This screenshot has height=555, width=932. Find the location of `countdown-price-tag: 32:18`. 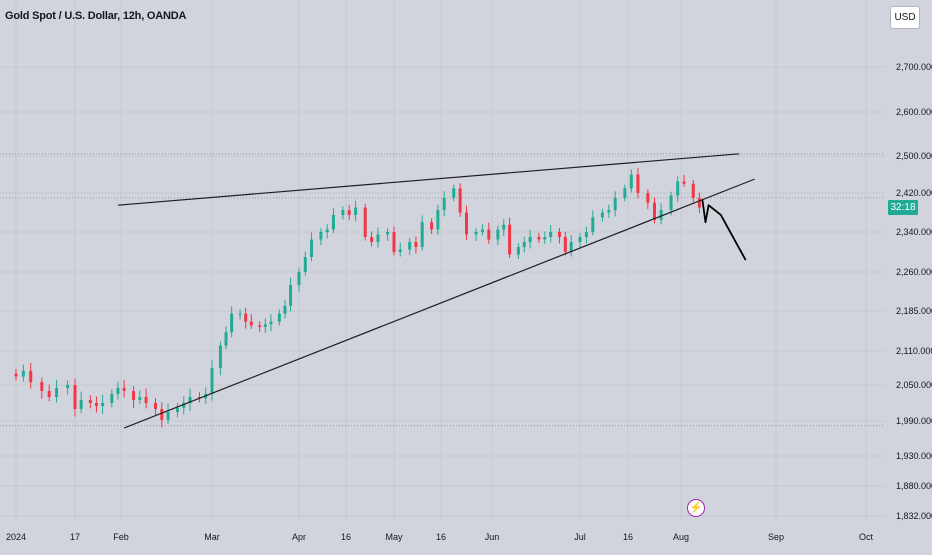

countdown-price-tag: 32:18 is located at coordinates (903, 207).